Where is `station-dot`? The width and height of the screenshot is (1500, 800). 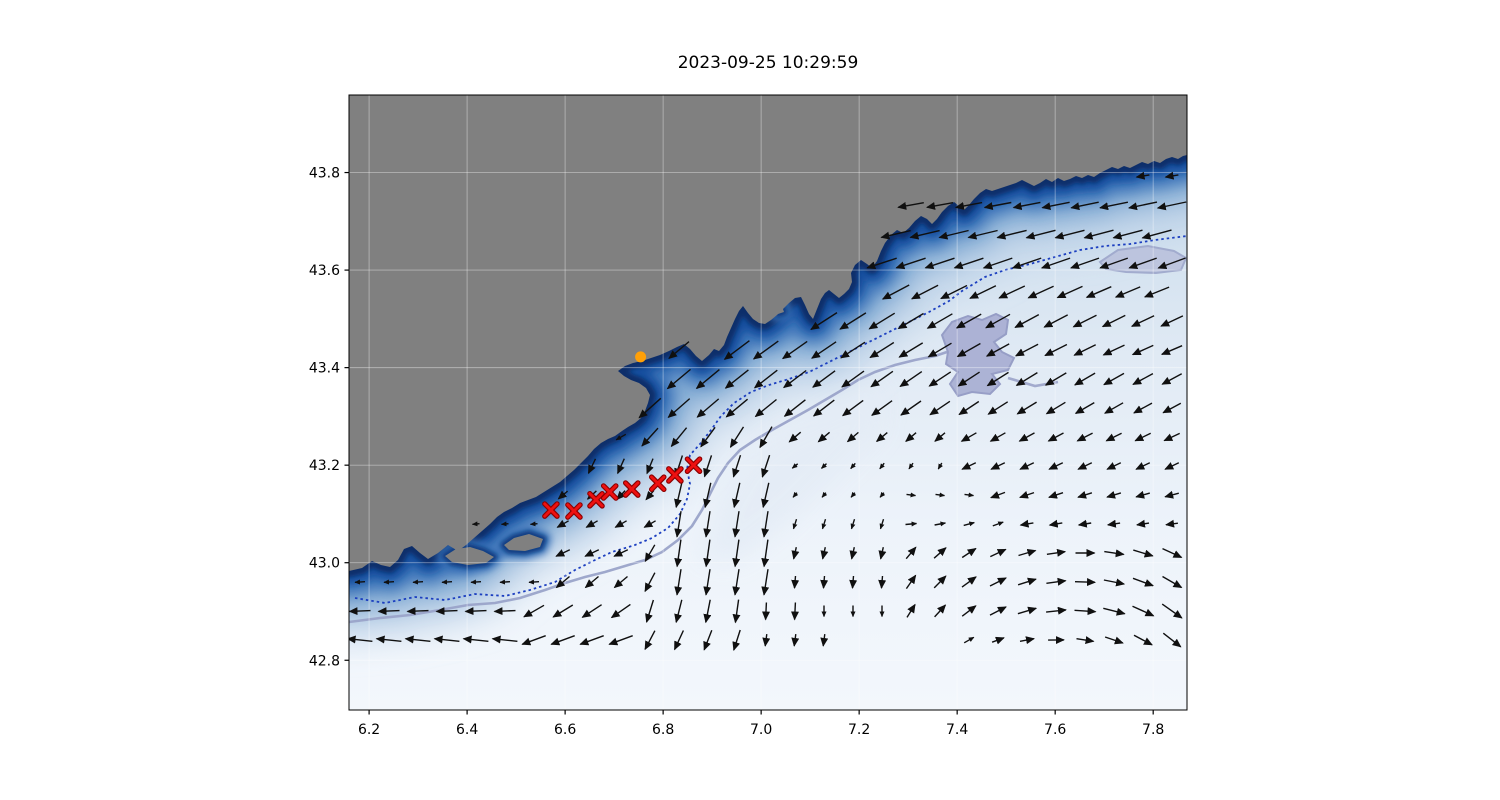
station-dot is located at coordinates (641, 357).